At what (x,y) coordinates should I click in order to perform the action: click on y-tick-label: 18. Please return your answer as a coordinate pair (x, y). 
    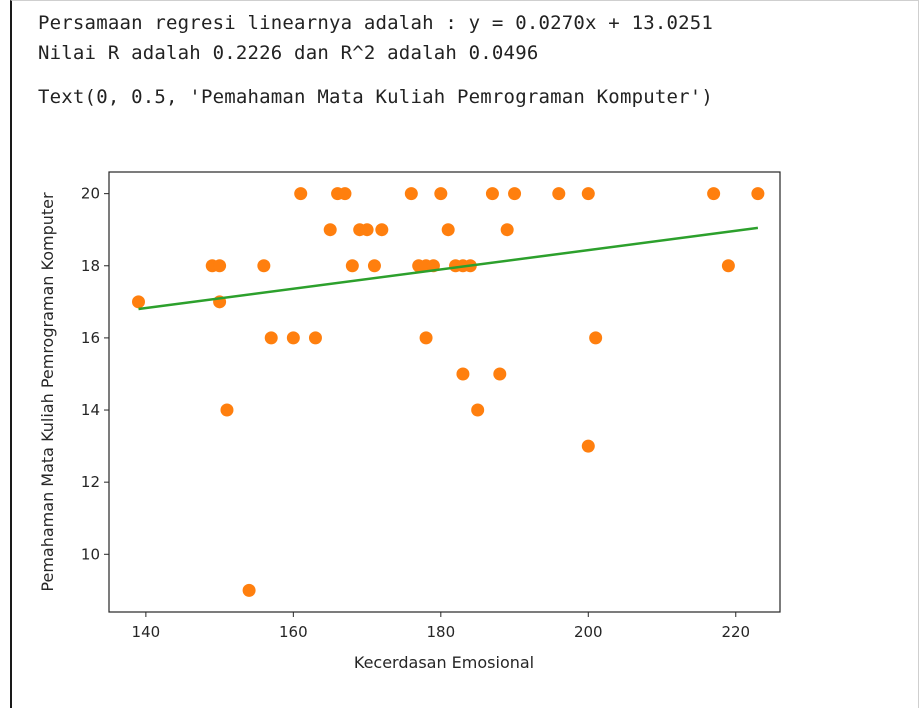
    Looking at the image, I should click on (90, 266).